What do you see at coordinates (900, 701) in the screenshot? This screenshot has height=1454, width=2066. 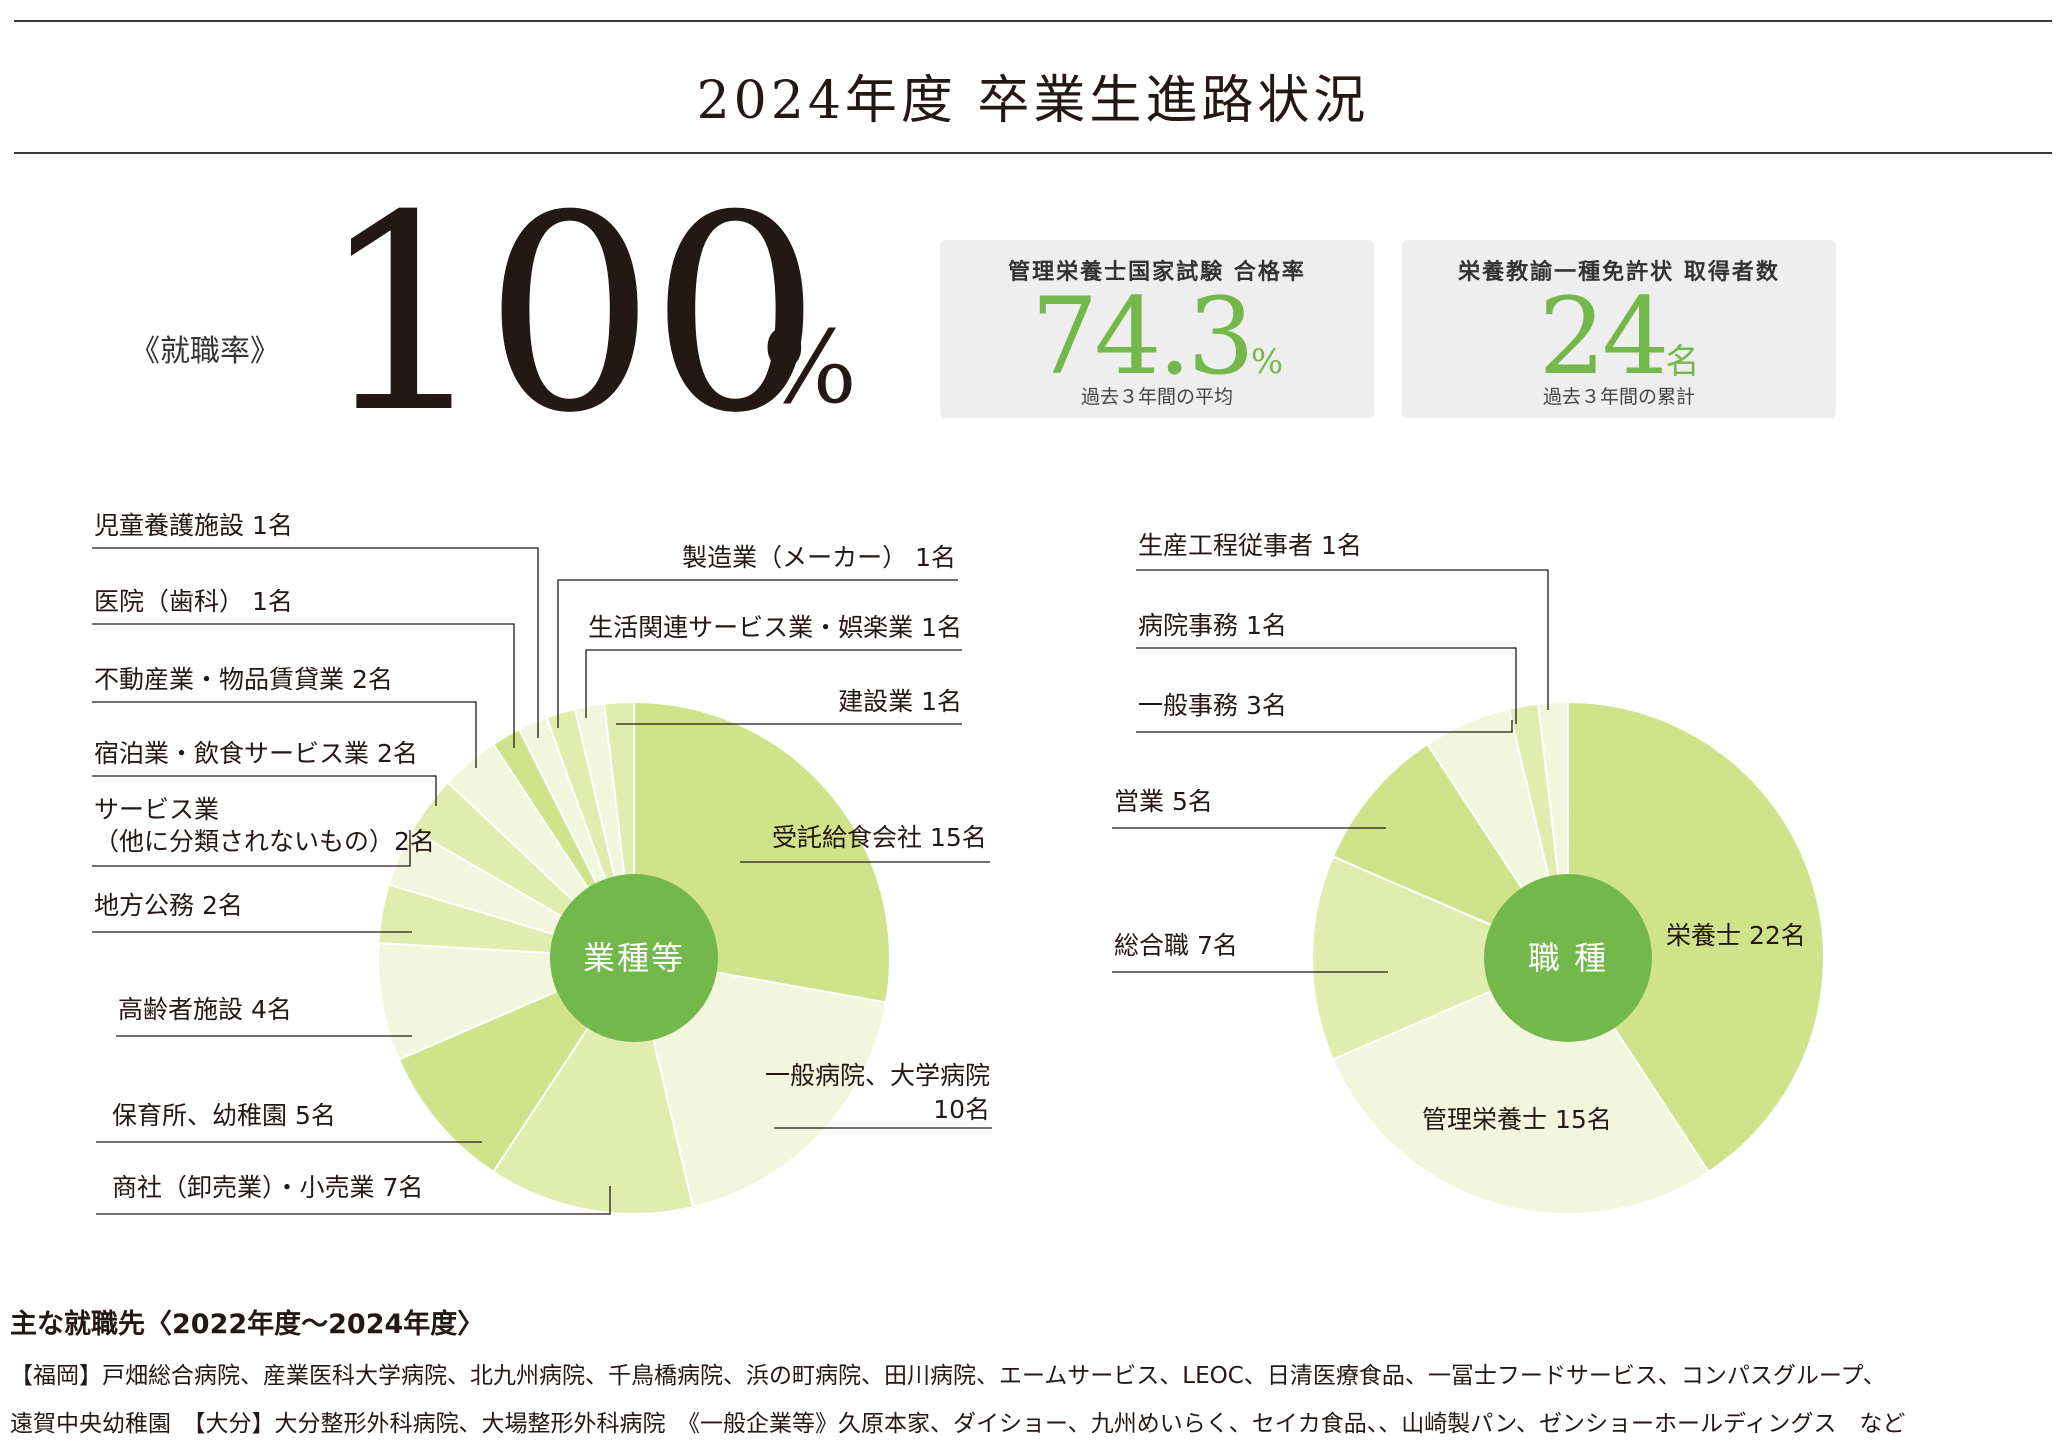 I see `pie0-label-13: 建設業 1名` at bounding box center [900, 701].